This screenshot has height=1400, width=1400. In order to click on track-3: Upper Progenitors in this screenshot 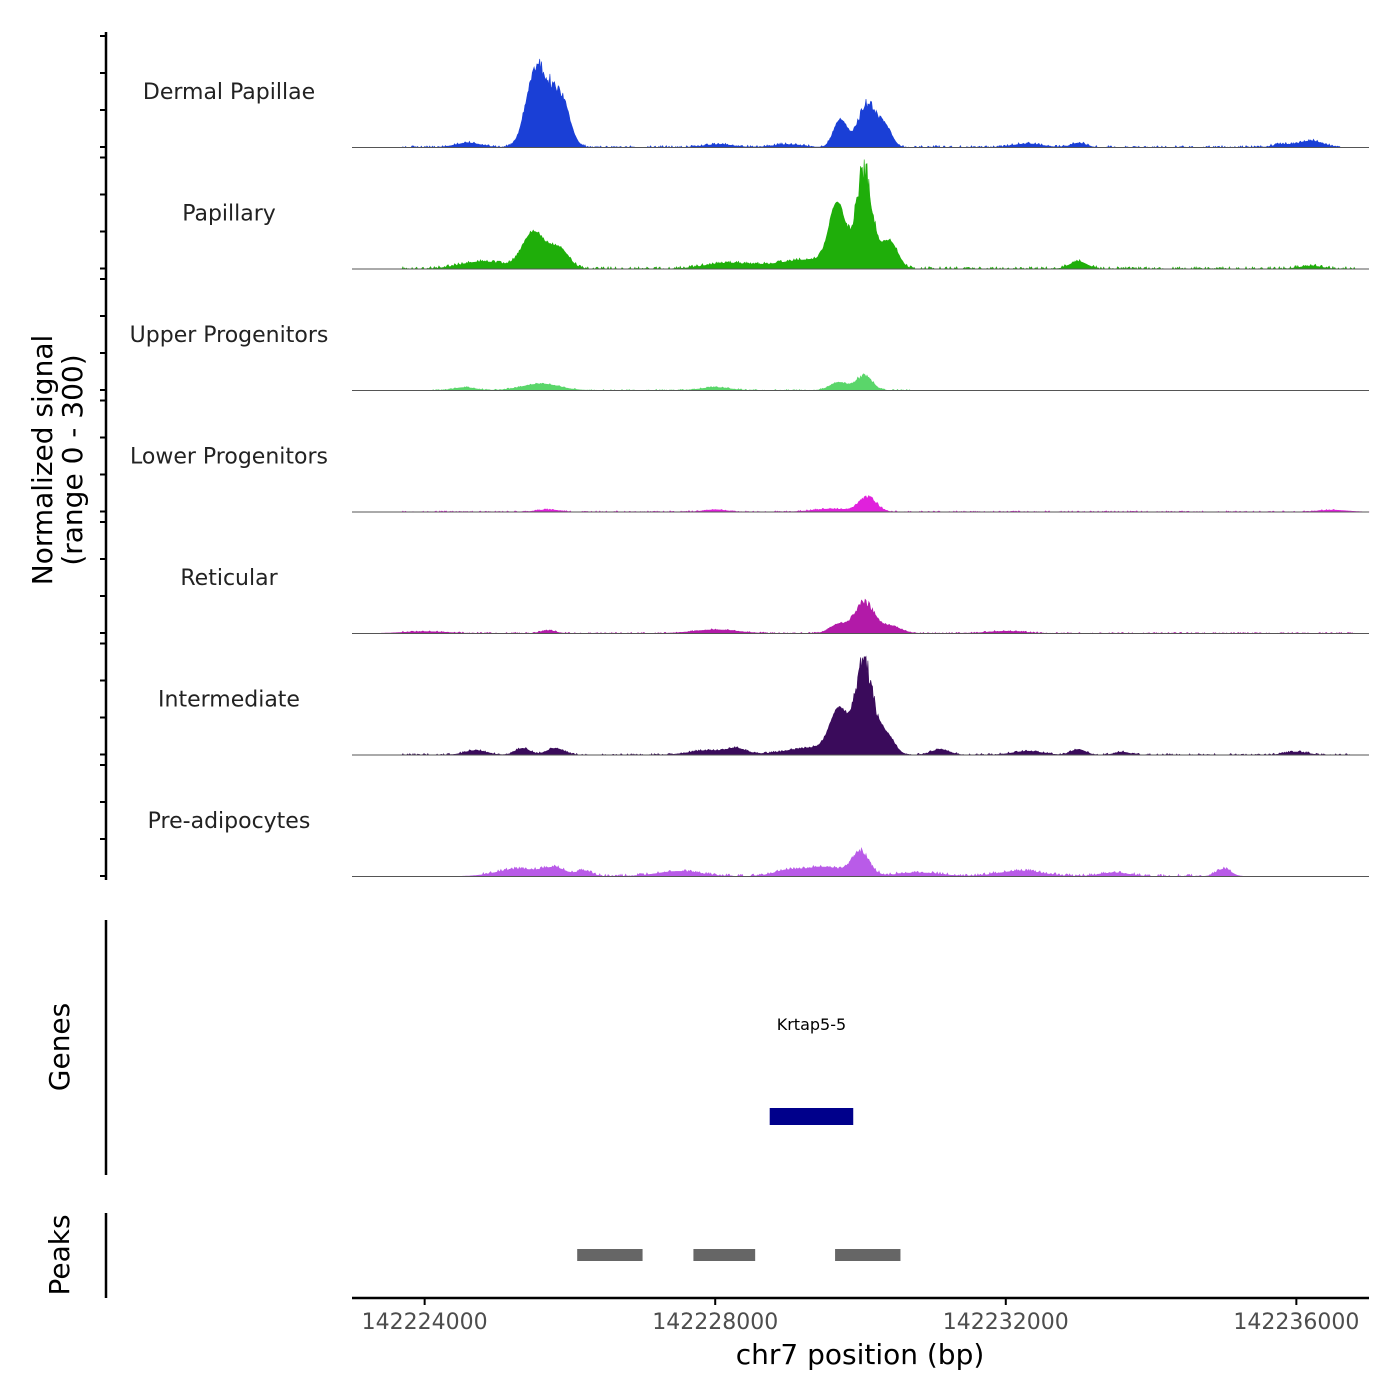, I will do `click(749, 357)`.